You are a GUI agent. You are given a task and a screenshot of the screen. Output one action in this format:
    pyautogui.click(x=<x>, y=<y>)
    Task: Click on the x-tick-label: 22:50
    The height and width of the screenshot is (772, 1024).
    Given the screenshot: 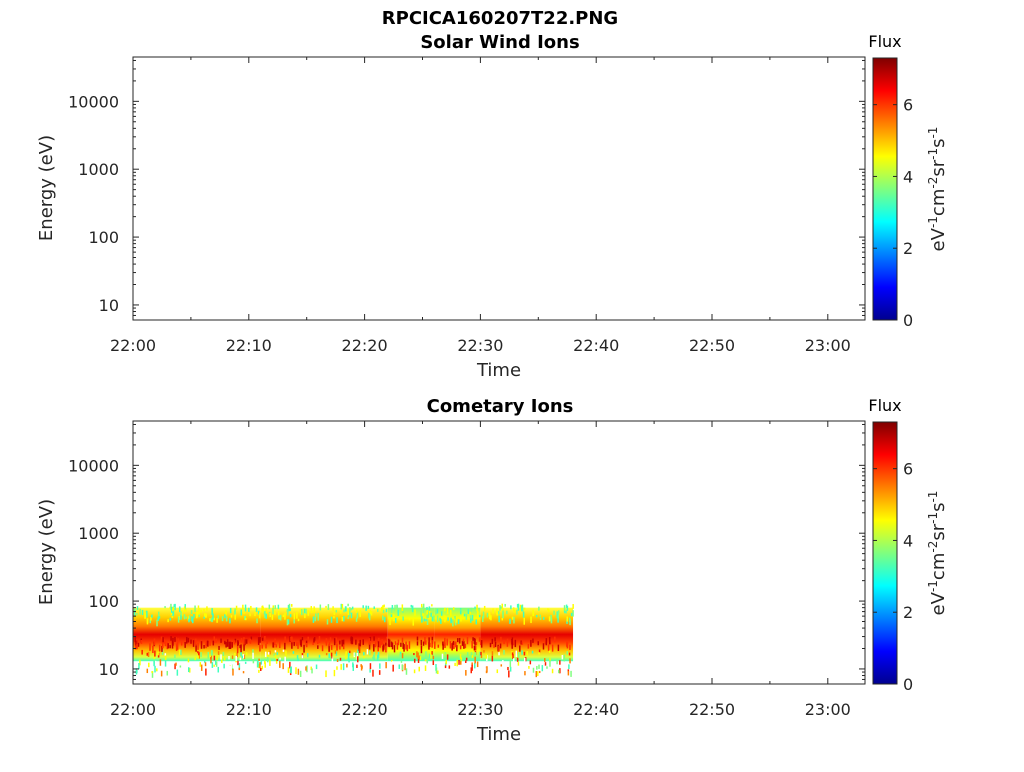 What is the action you would take?
    pyautogui.click(x=712, y=709)
    